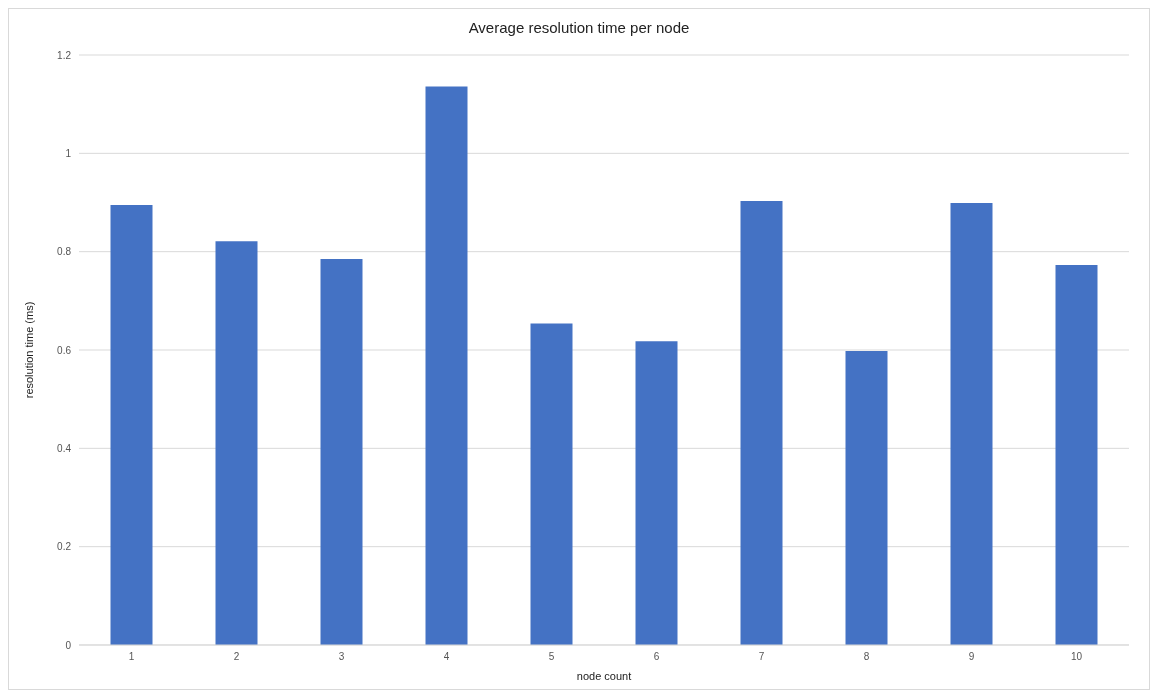  I want to click on y-tick-label: 1, so click(68, 153).